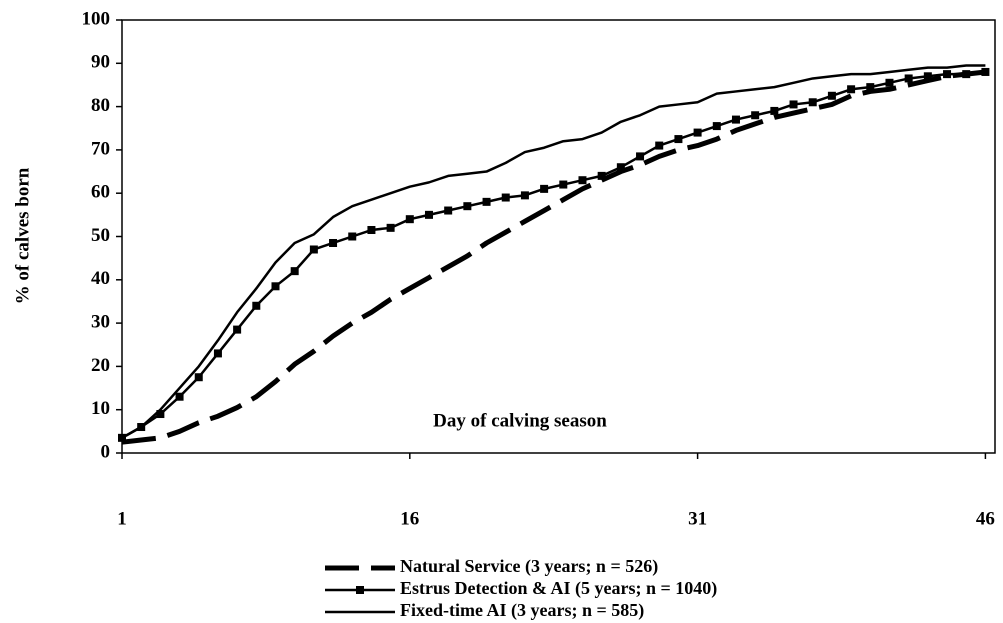  I want to click on y-tick-label: 90, so click(100, 62).